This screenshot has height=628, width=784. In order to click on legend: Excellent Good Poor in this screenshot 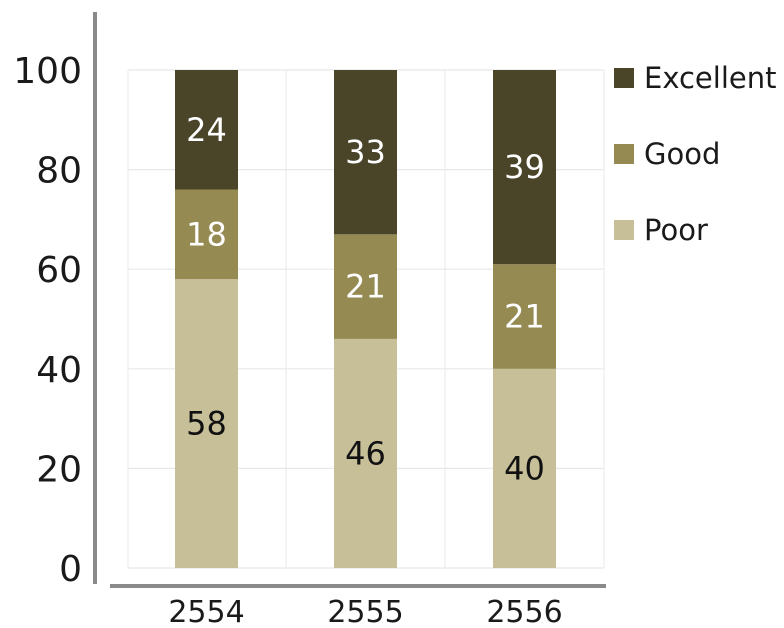, I will do `click(695, 154)`.